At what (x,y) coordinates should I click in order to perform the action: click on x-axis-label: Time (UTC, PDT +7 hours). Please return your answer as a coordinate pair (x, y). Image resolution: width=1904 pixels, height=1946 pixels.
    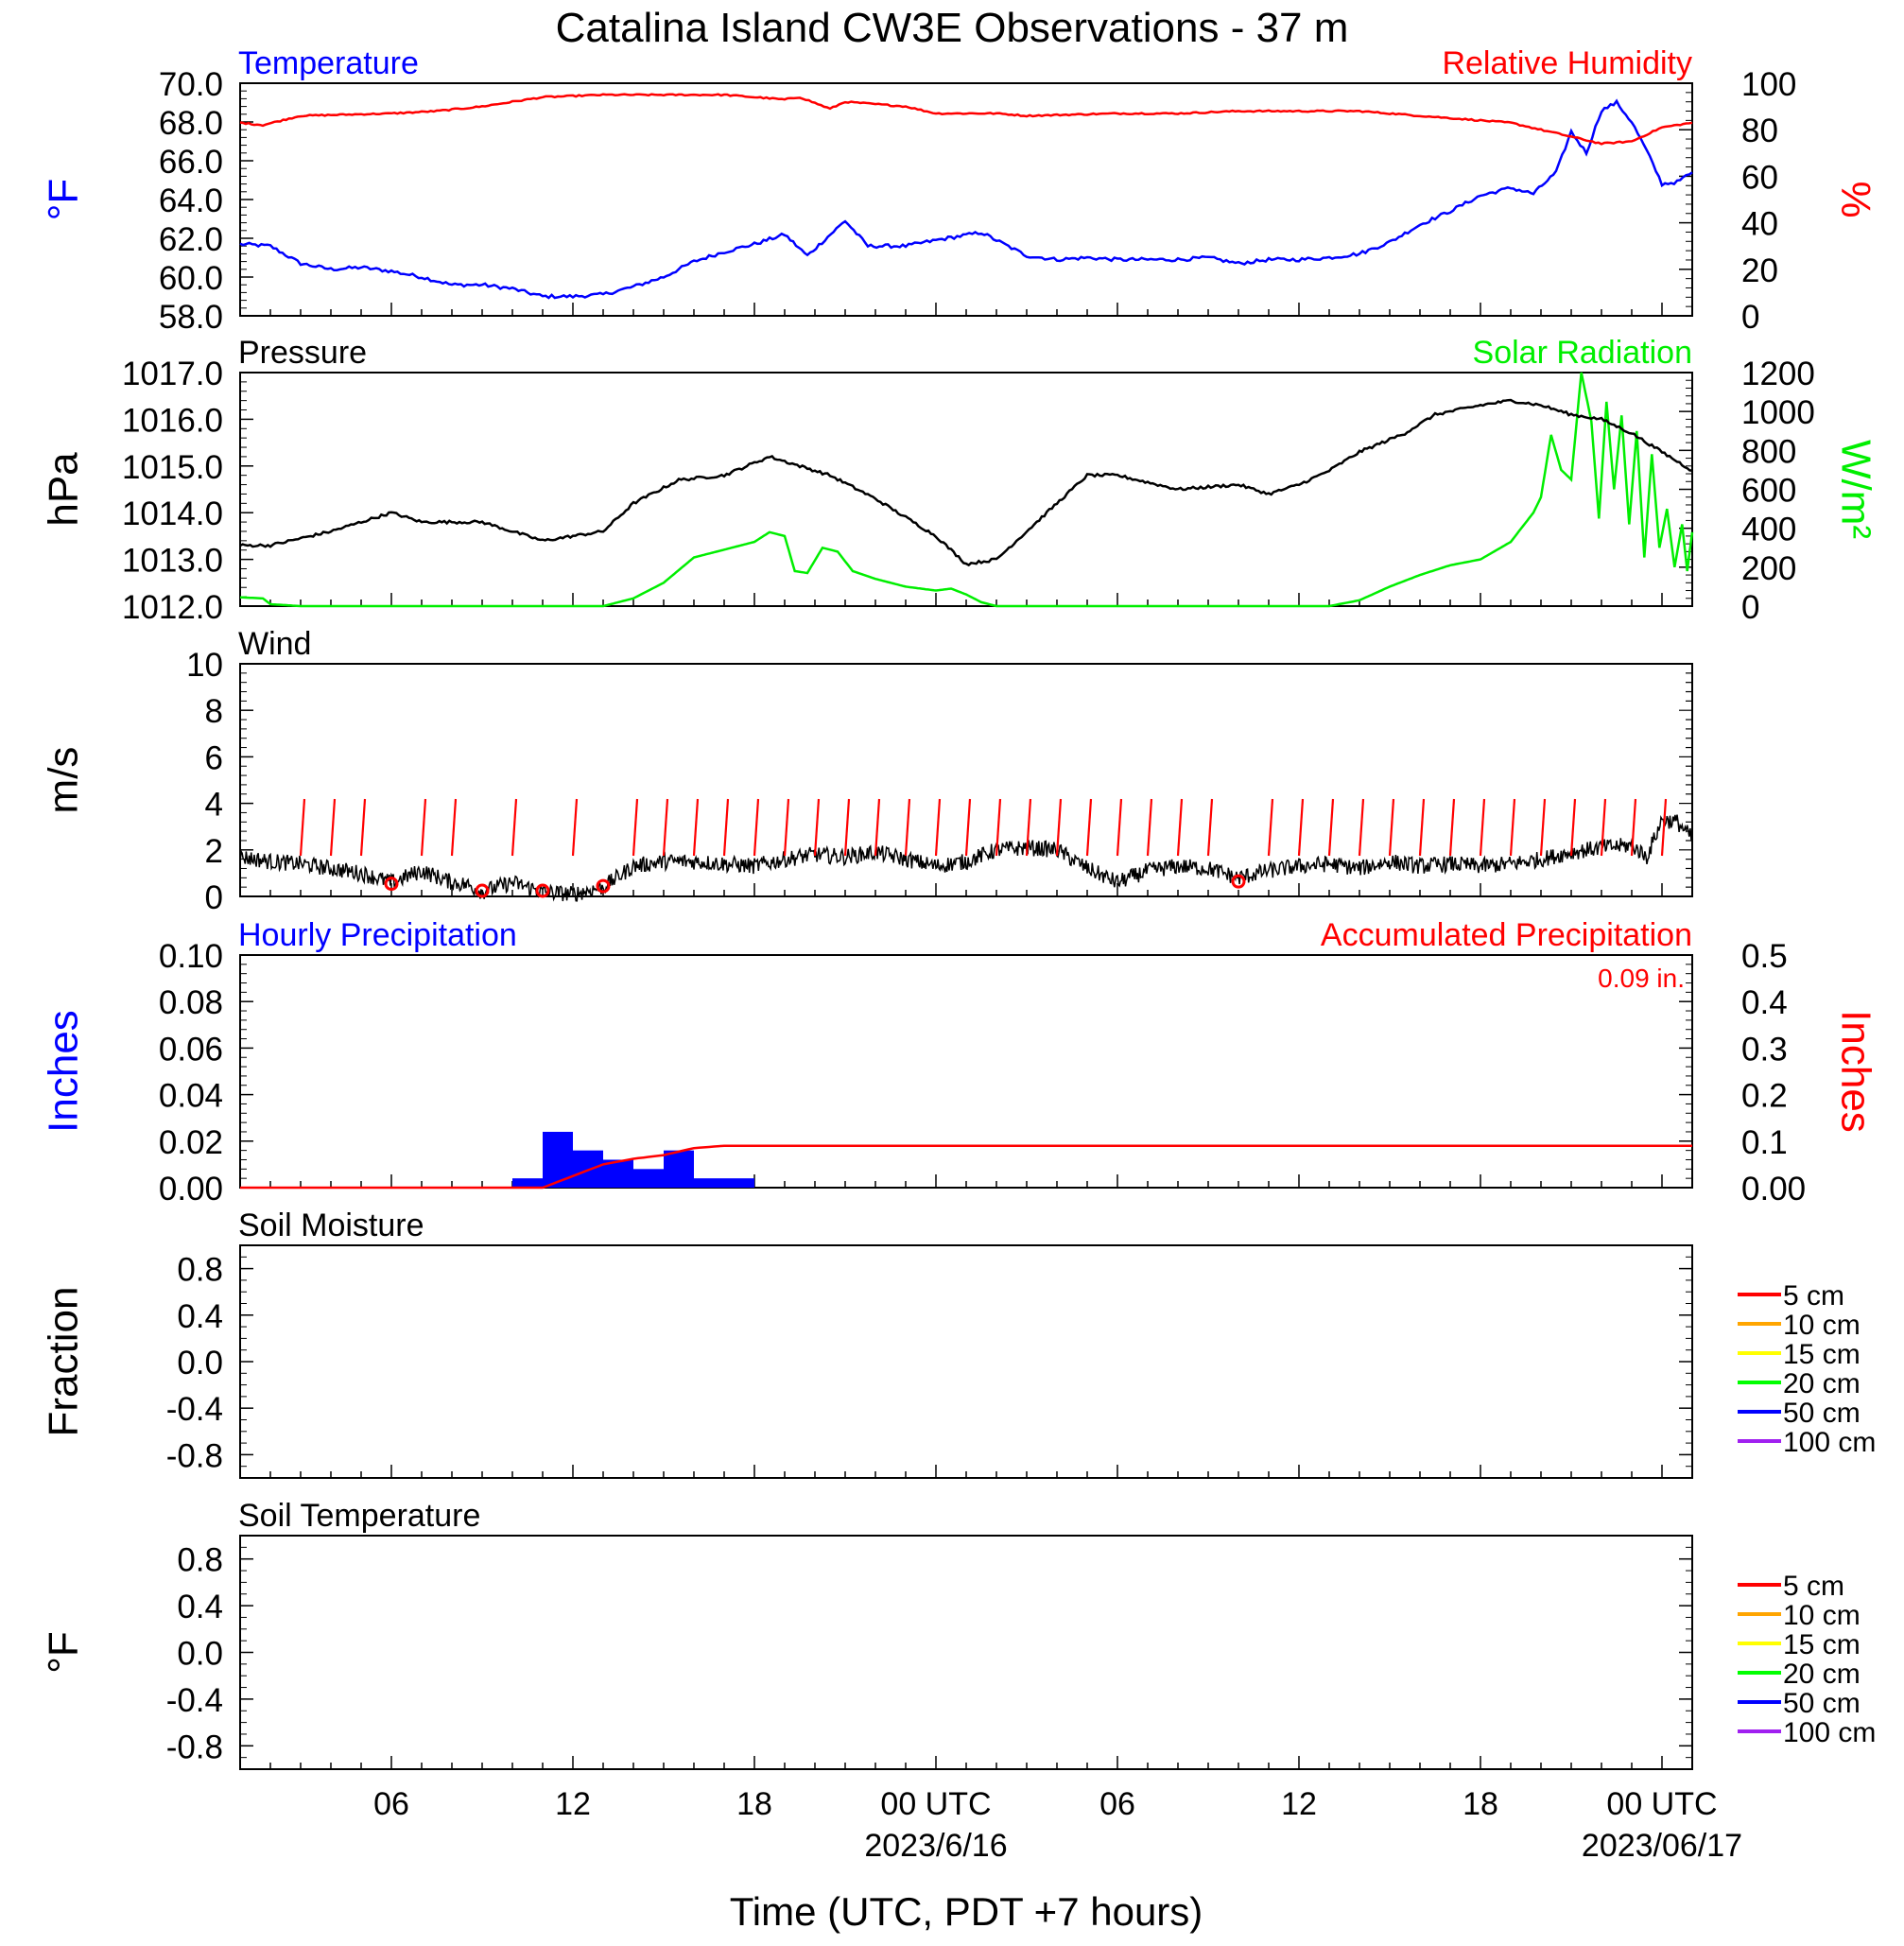
    Looking at the image, I should click on (966, 1912).